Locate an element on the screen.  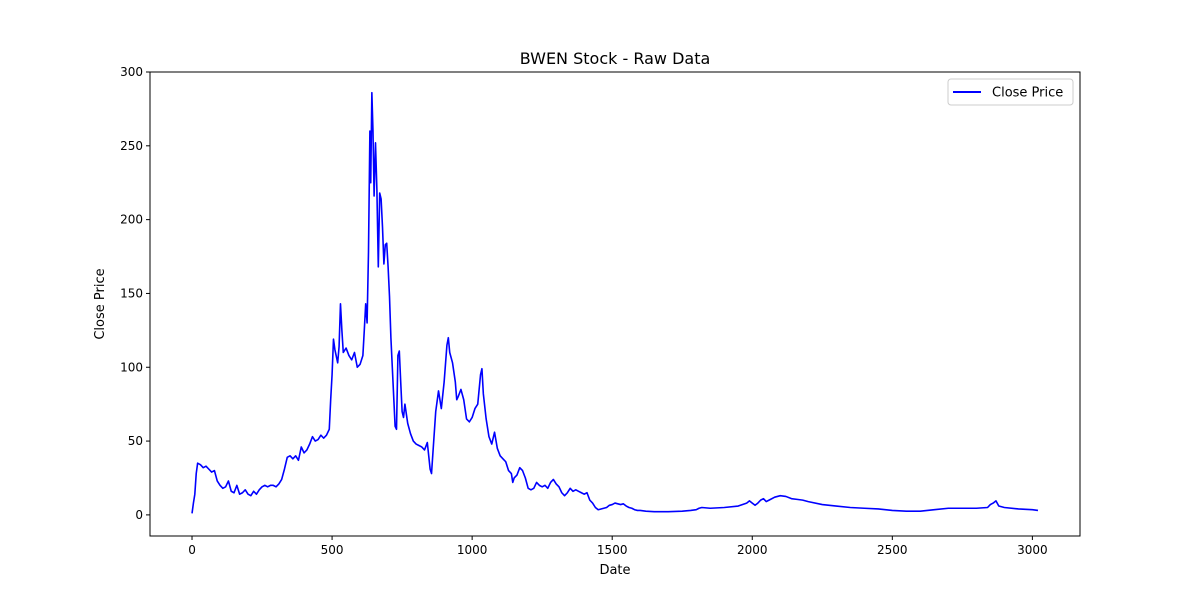
y-tick-label: 300 is located at coordinates (131, 72).